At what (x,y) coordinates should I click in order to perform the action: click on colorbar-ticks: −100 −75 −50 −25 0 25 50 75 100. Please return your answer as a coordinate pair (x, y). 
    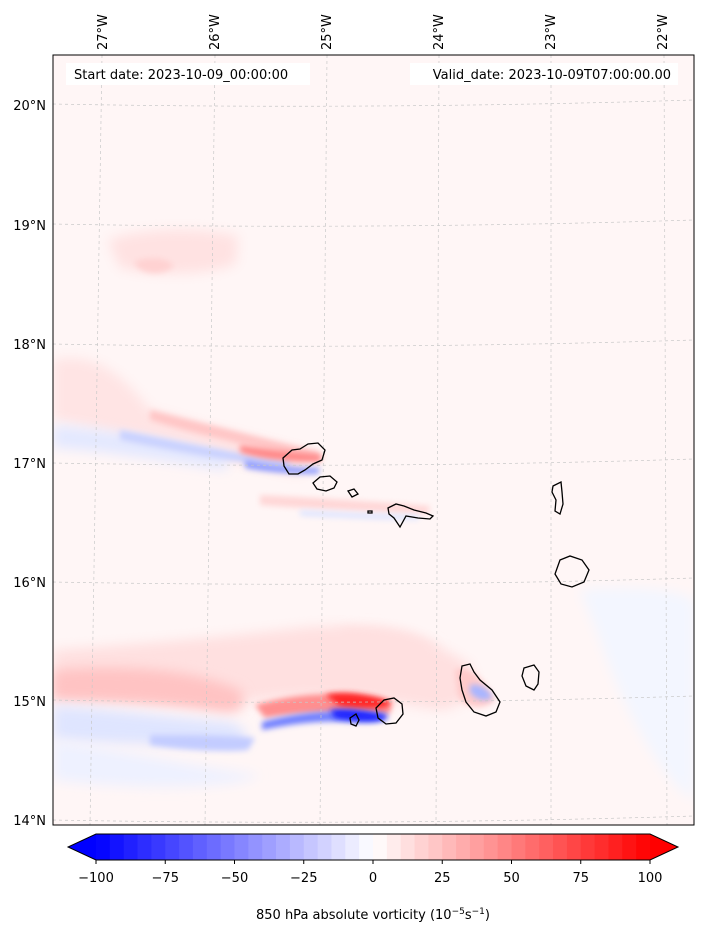
    Looking at the image, I should click on (370, 873).